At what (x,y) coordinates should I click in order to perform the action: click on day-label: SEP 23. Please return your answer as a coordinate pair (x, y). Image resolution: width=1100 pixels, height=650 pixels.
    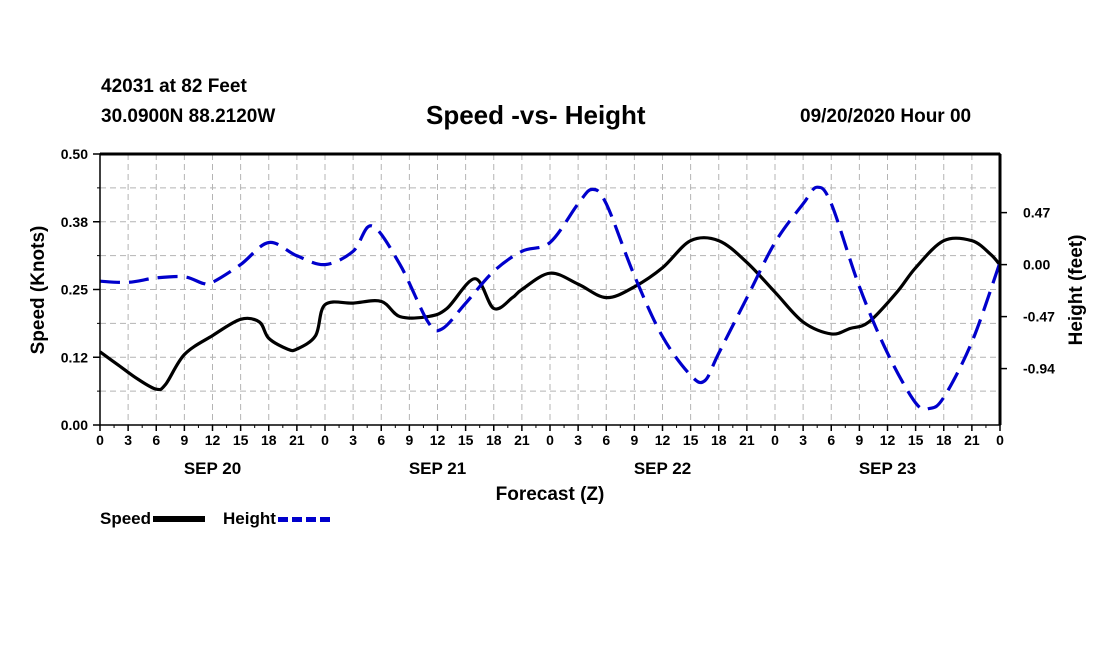
    Looking at the image, I should click on (887, 468).